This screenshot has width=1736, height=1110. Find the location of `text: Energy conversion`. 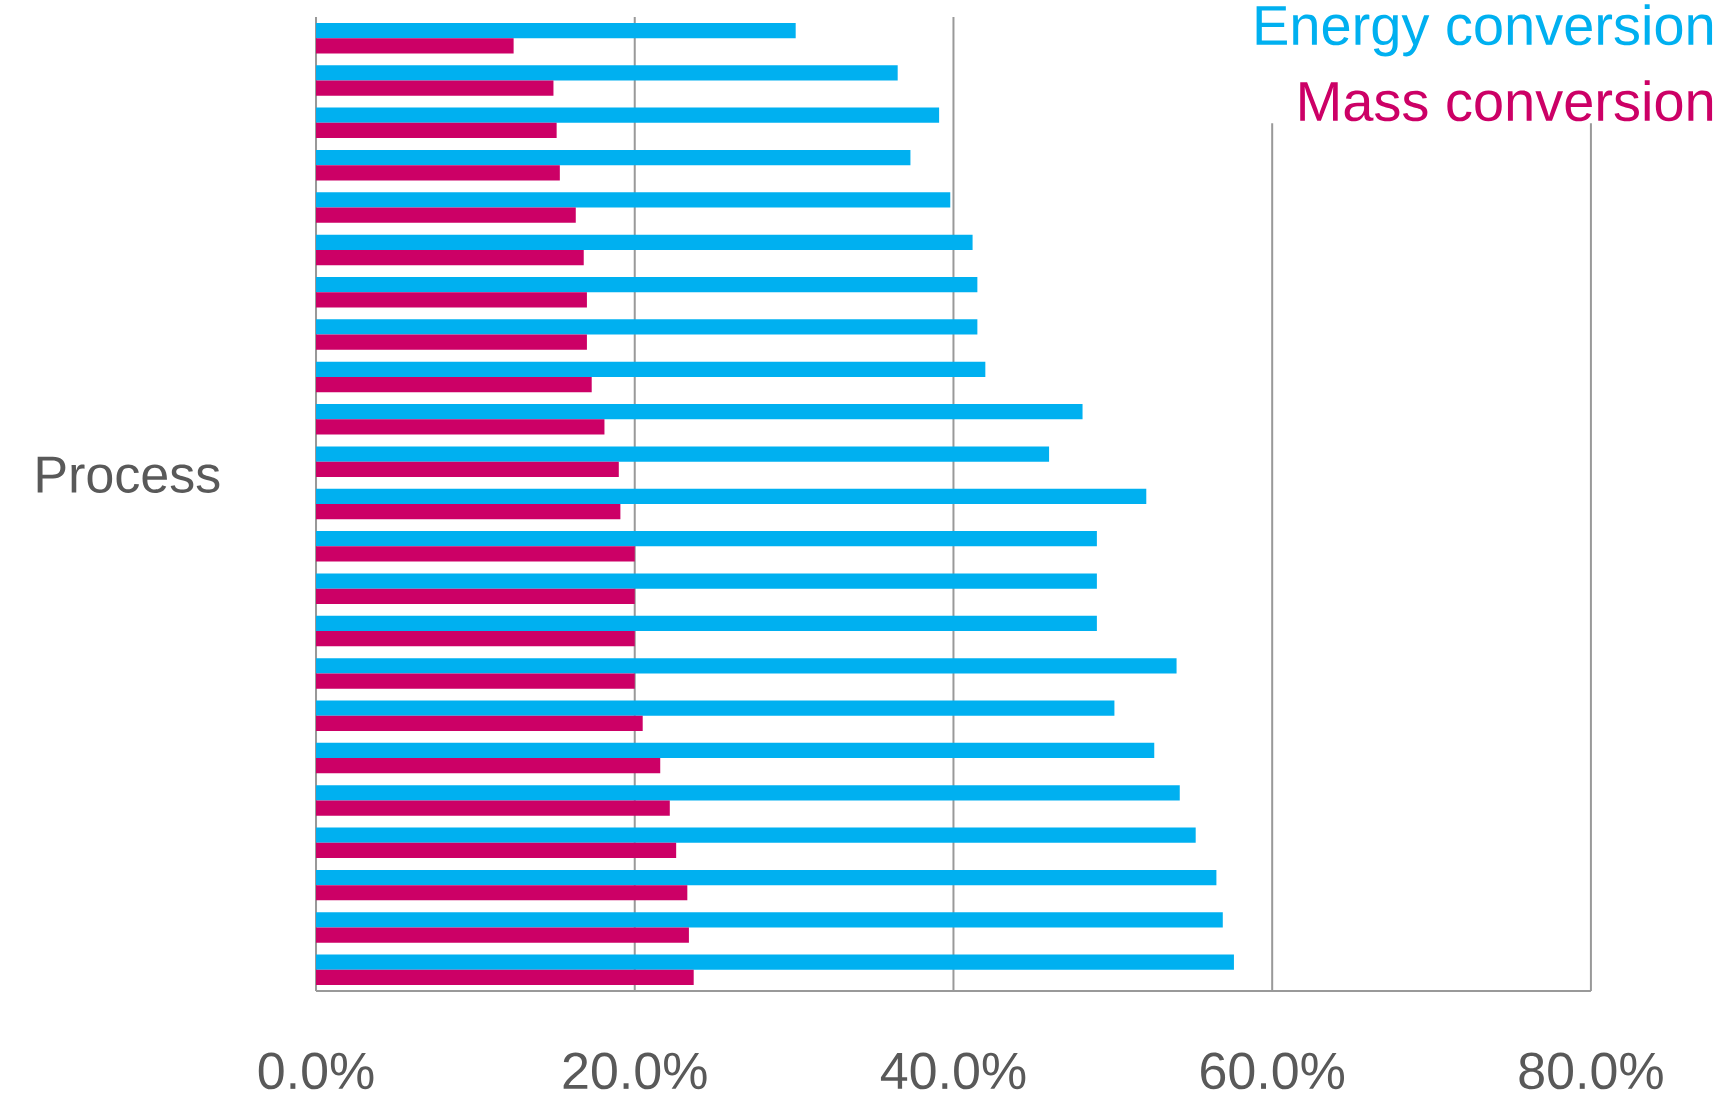

text: Energy conversion is located at coordinates (1484, 30).